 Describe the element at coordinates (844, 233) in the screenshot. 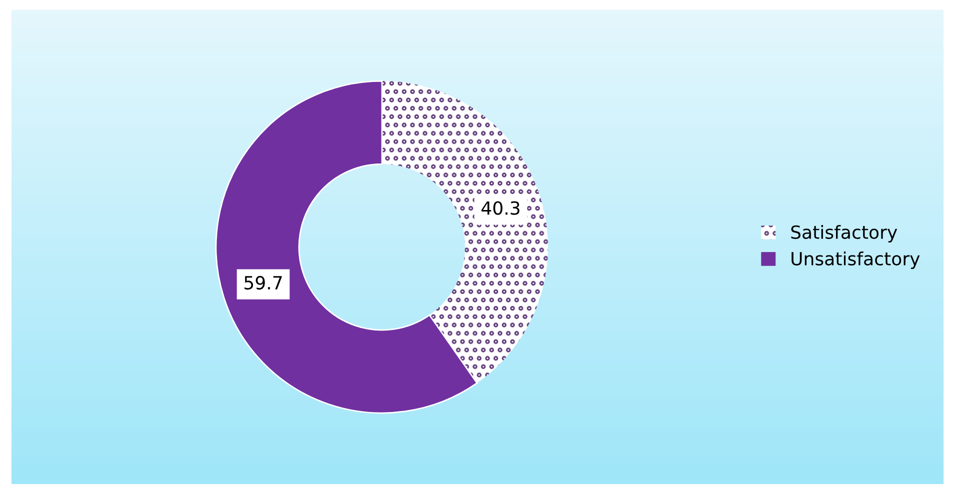

I see `legend-label: Satisfactory` at that location.